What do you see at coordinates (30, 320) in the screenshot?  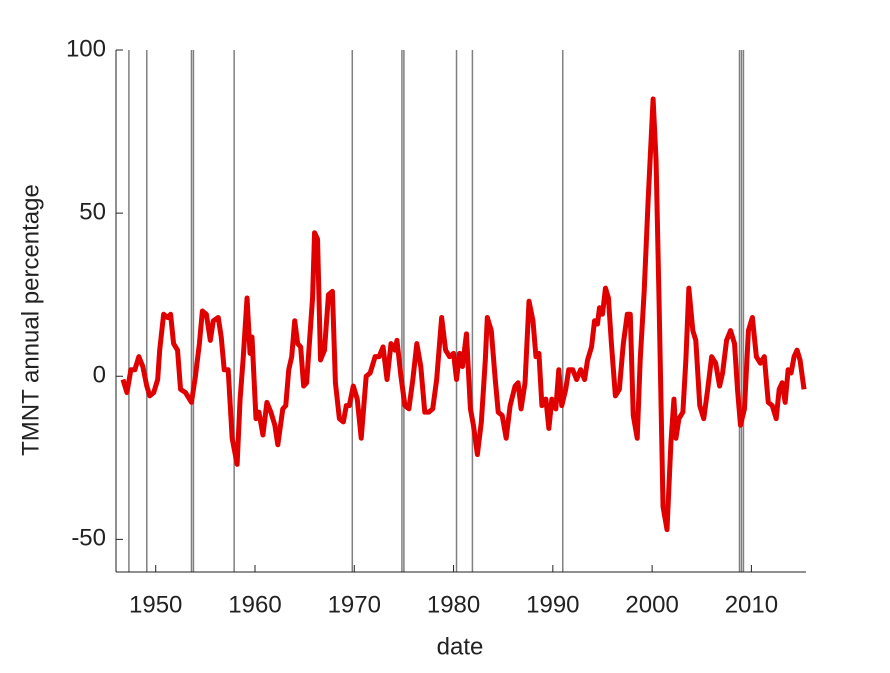 I see `y-axis-label: TMNT annual percentage` at bounding box center [30, 320].